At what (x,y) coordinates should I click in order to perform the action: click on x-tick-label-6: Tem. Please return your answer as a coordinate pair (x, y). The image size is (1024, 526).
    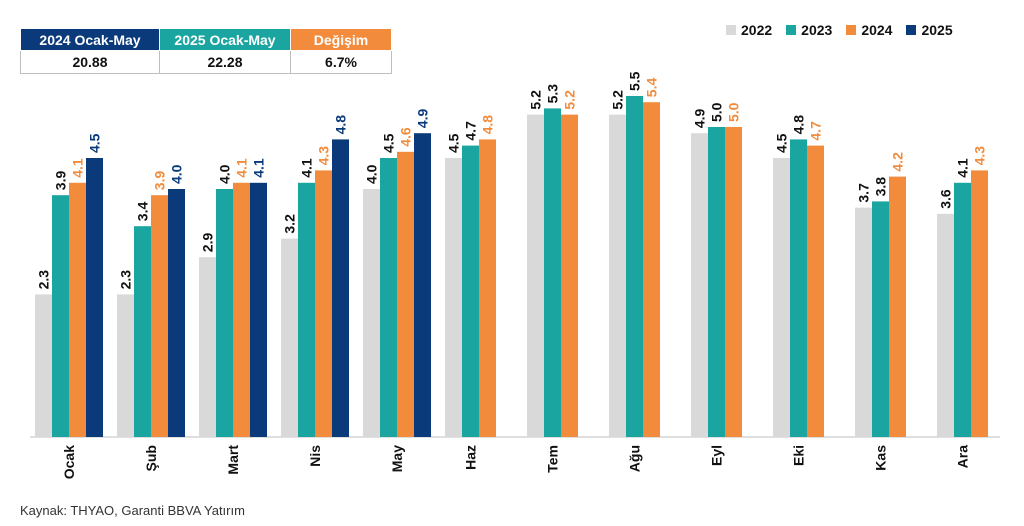
    Looking at the image, I should click on (553, 459).